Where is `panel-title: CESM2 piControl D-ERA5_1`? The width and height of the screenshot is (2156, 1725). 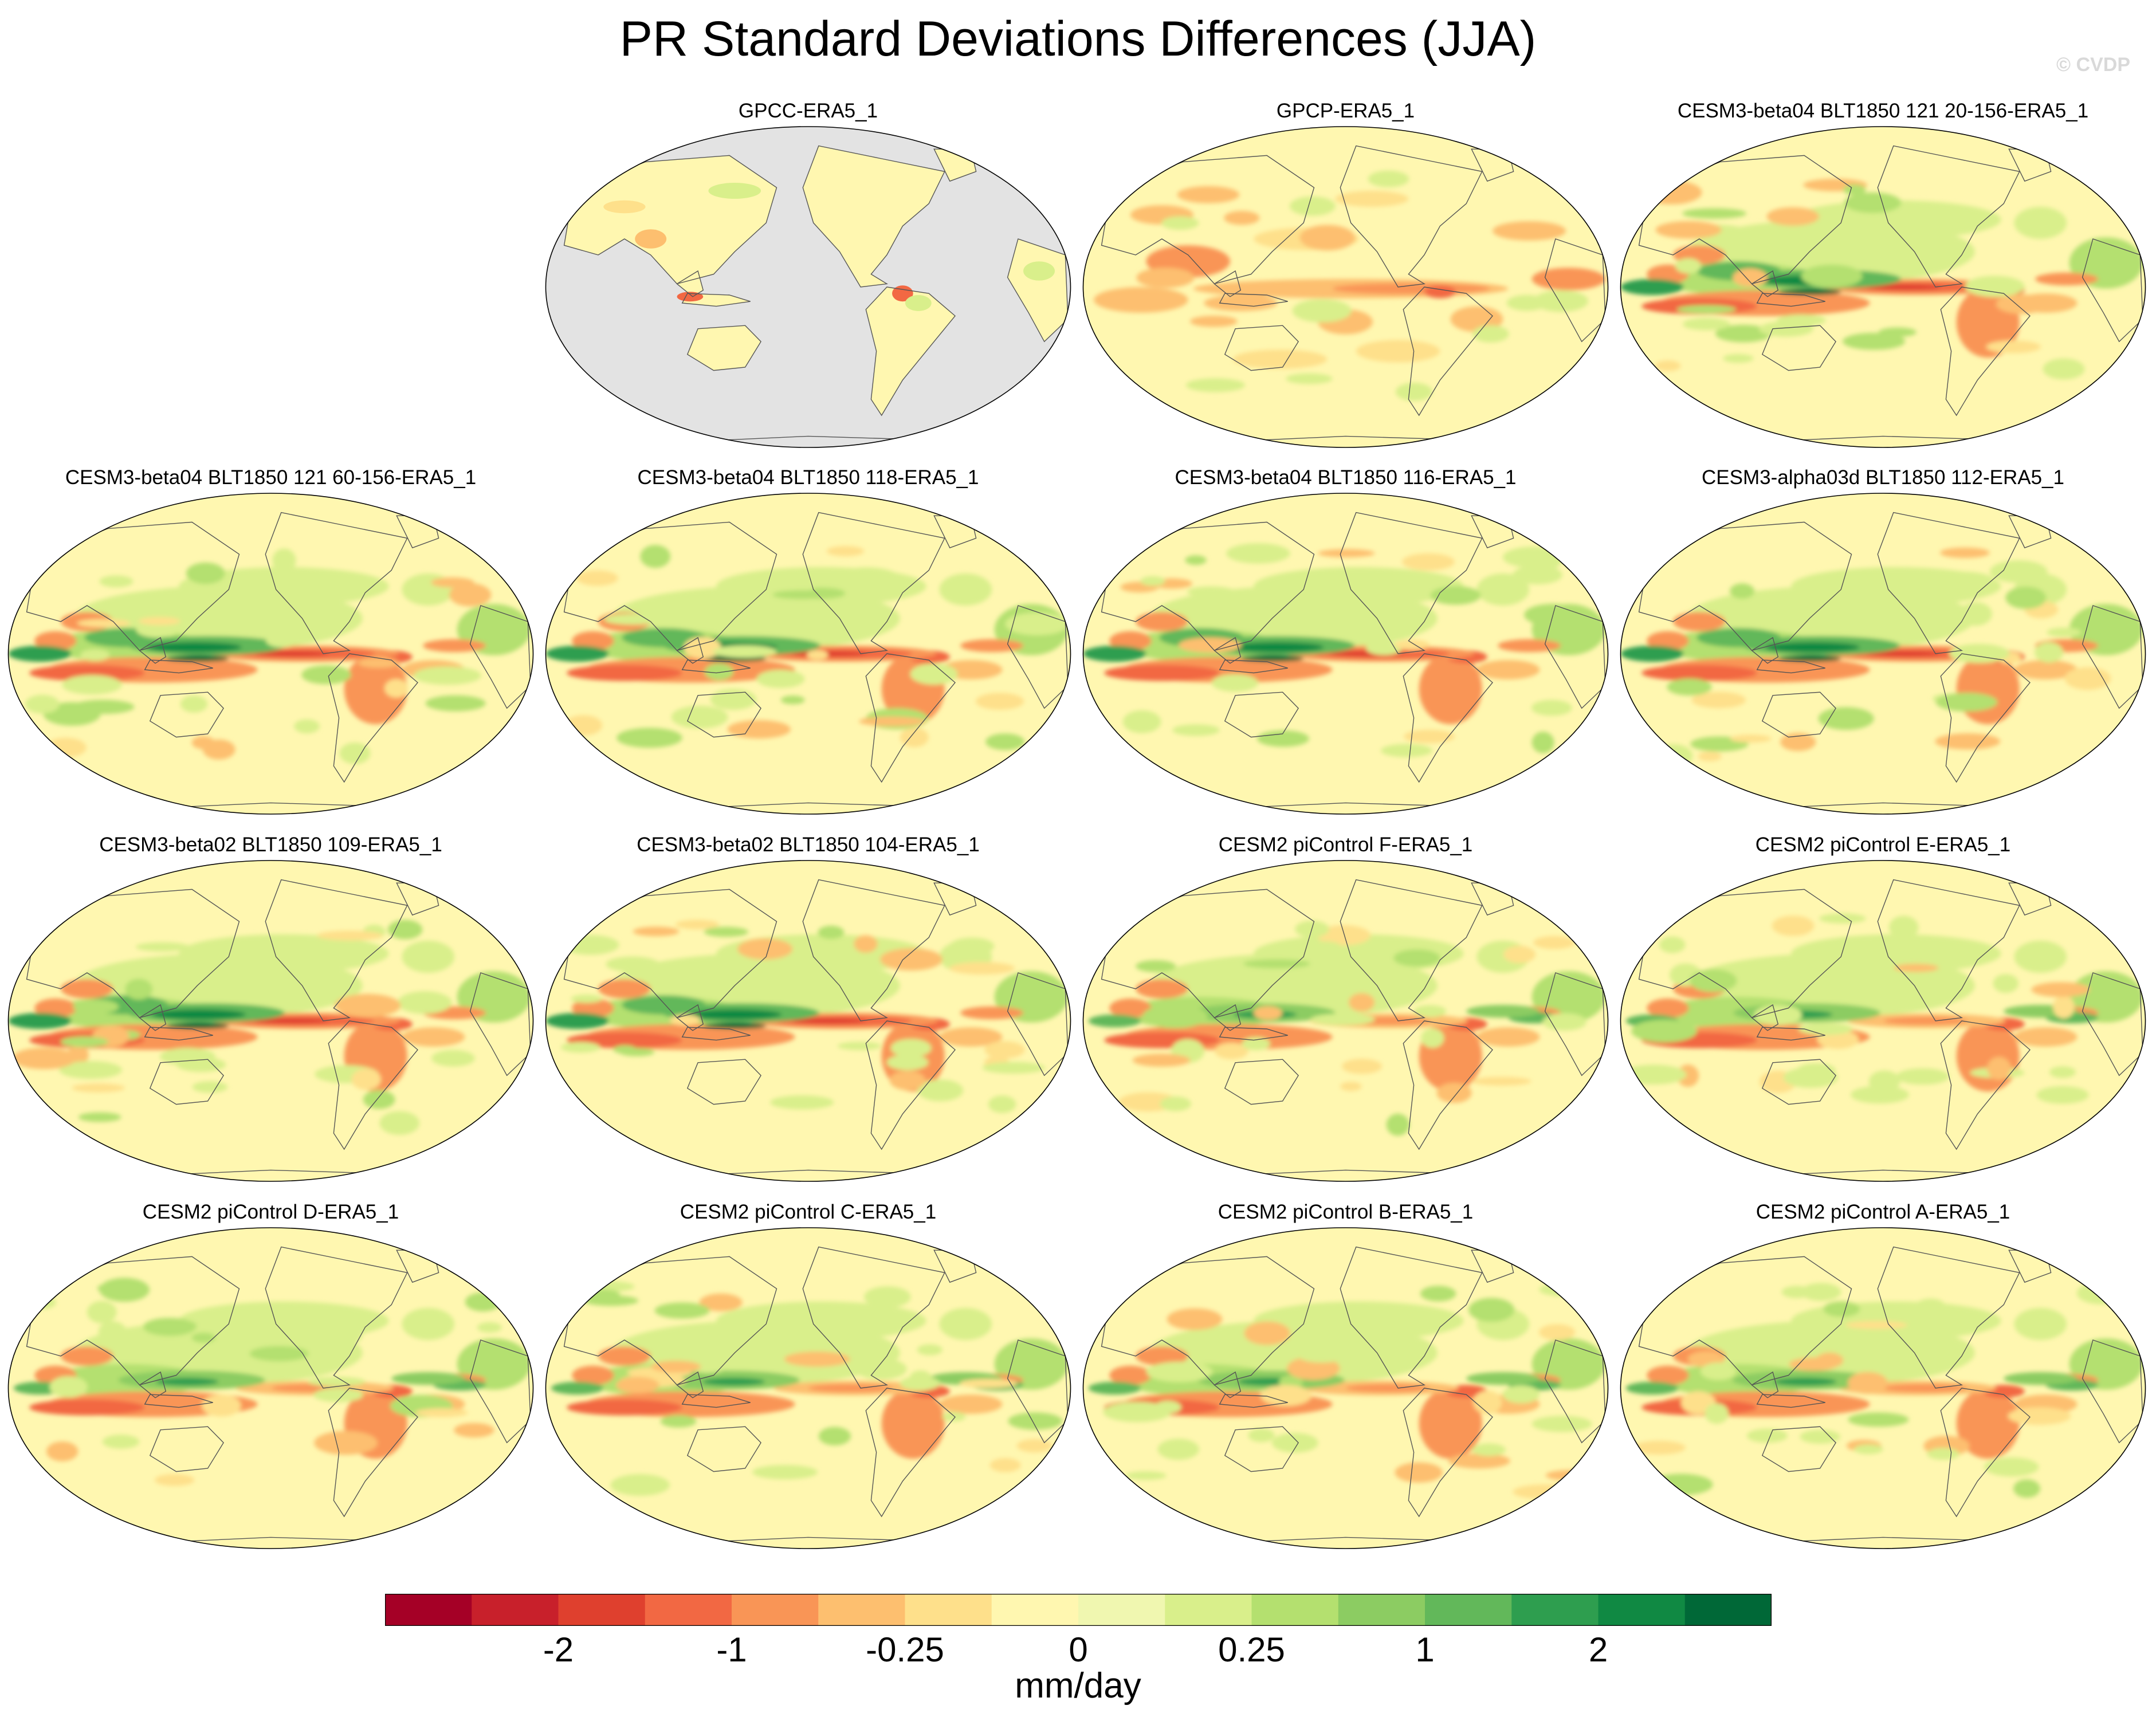 panel-title: CESM2 piControl D-ERA5_1 is located at coordinates (270, 1212).